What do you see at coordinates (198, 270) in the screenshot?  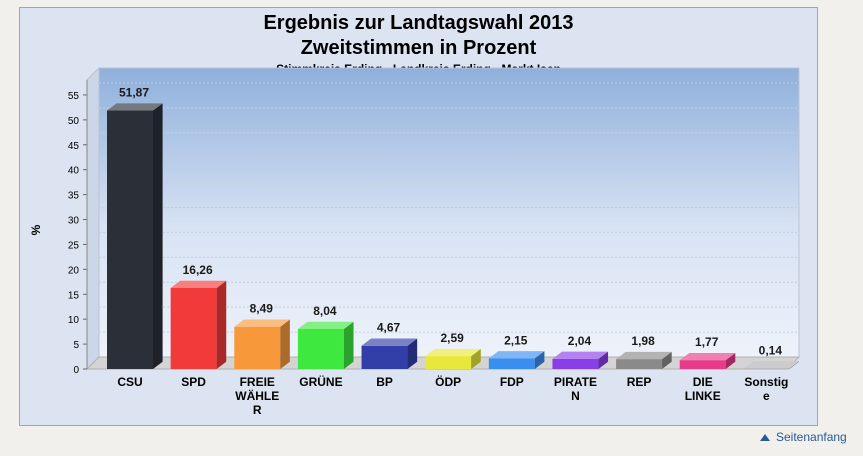 I see `bar-value-label: 16,26` at bounding box center [198, 270].